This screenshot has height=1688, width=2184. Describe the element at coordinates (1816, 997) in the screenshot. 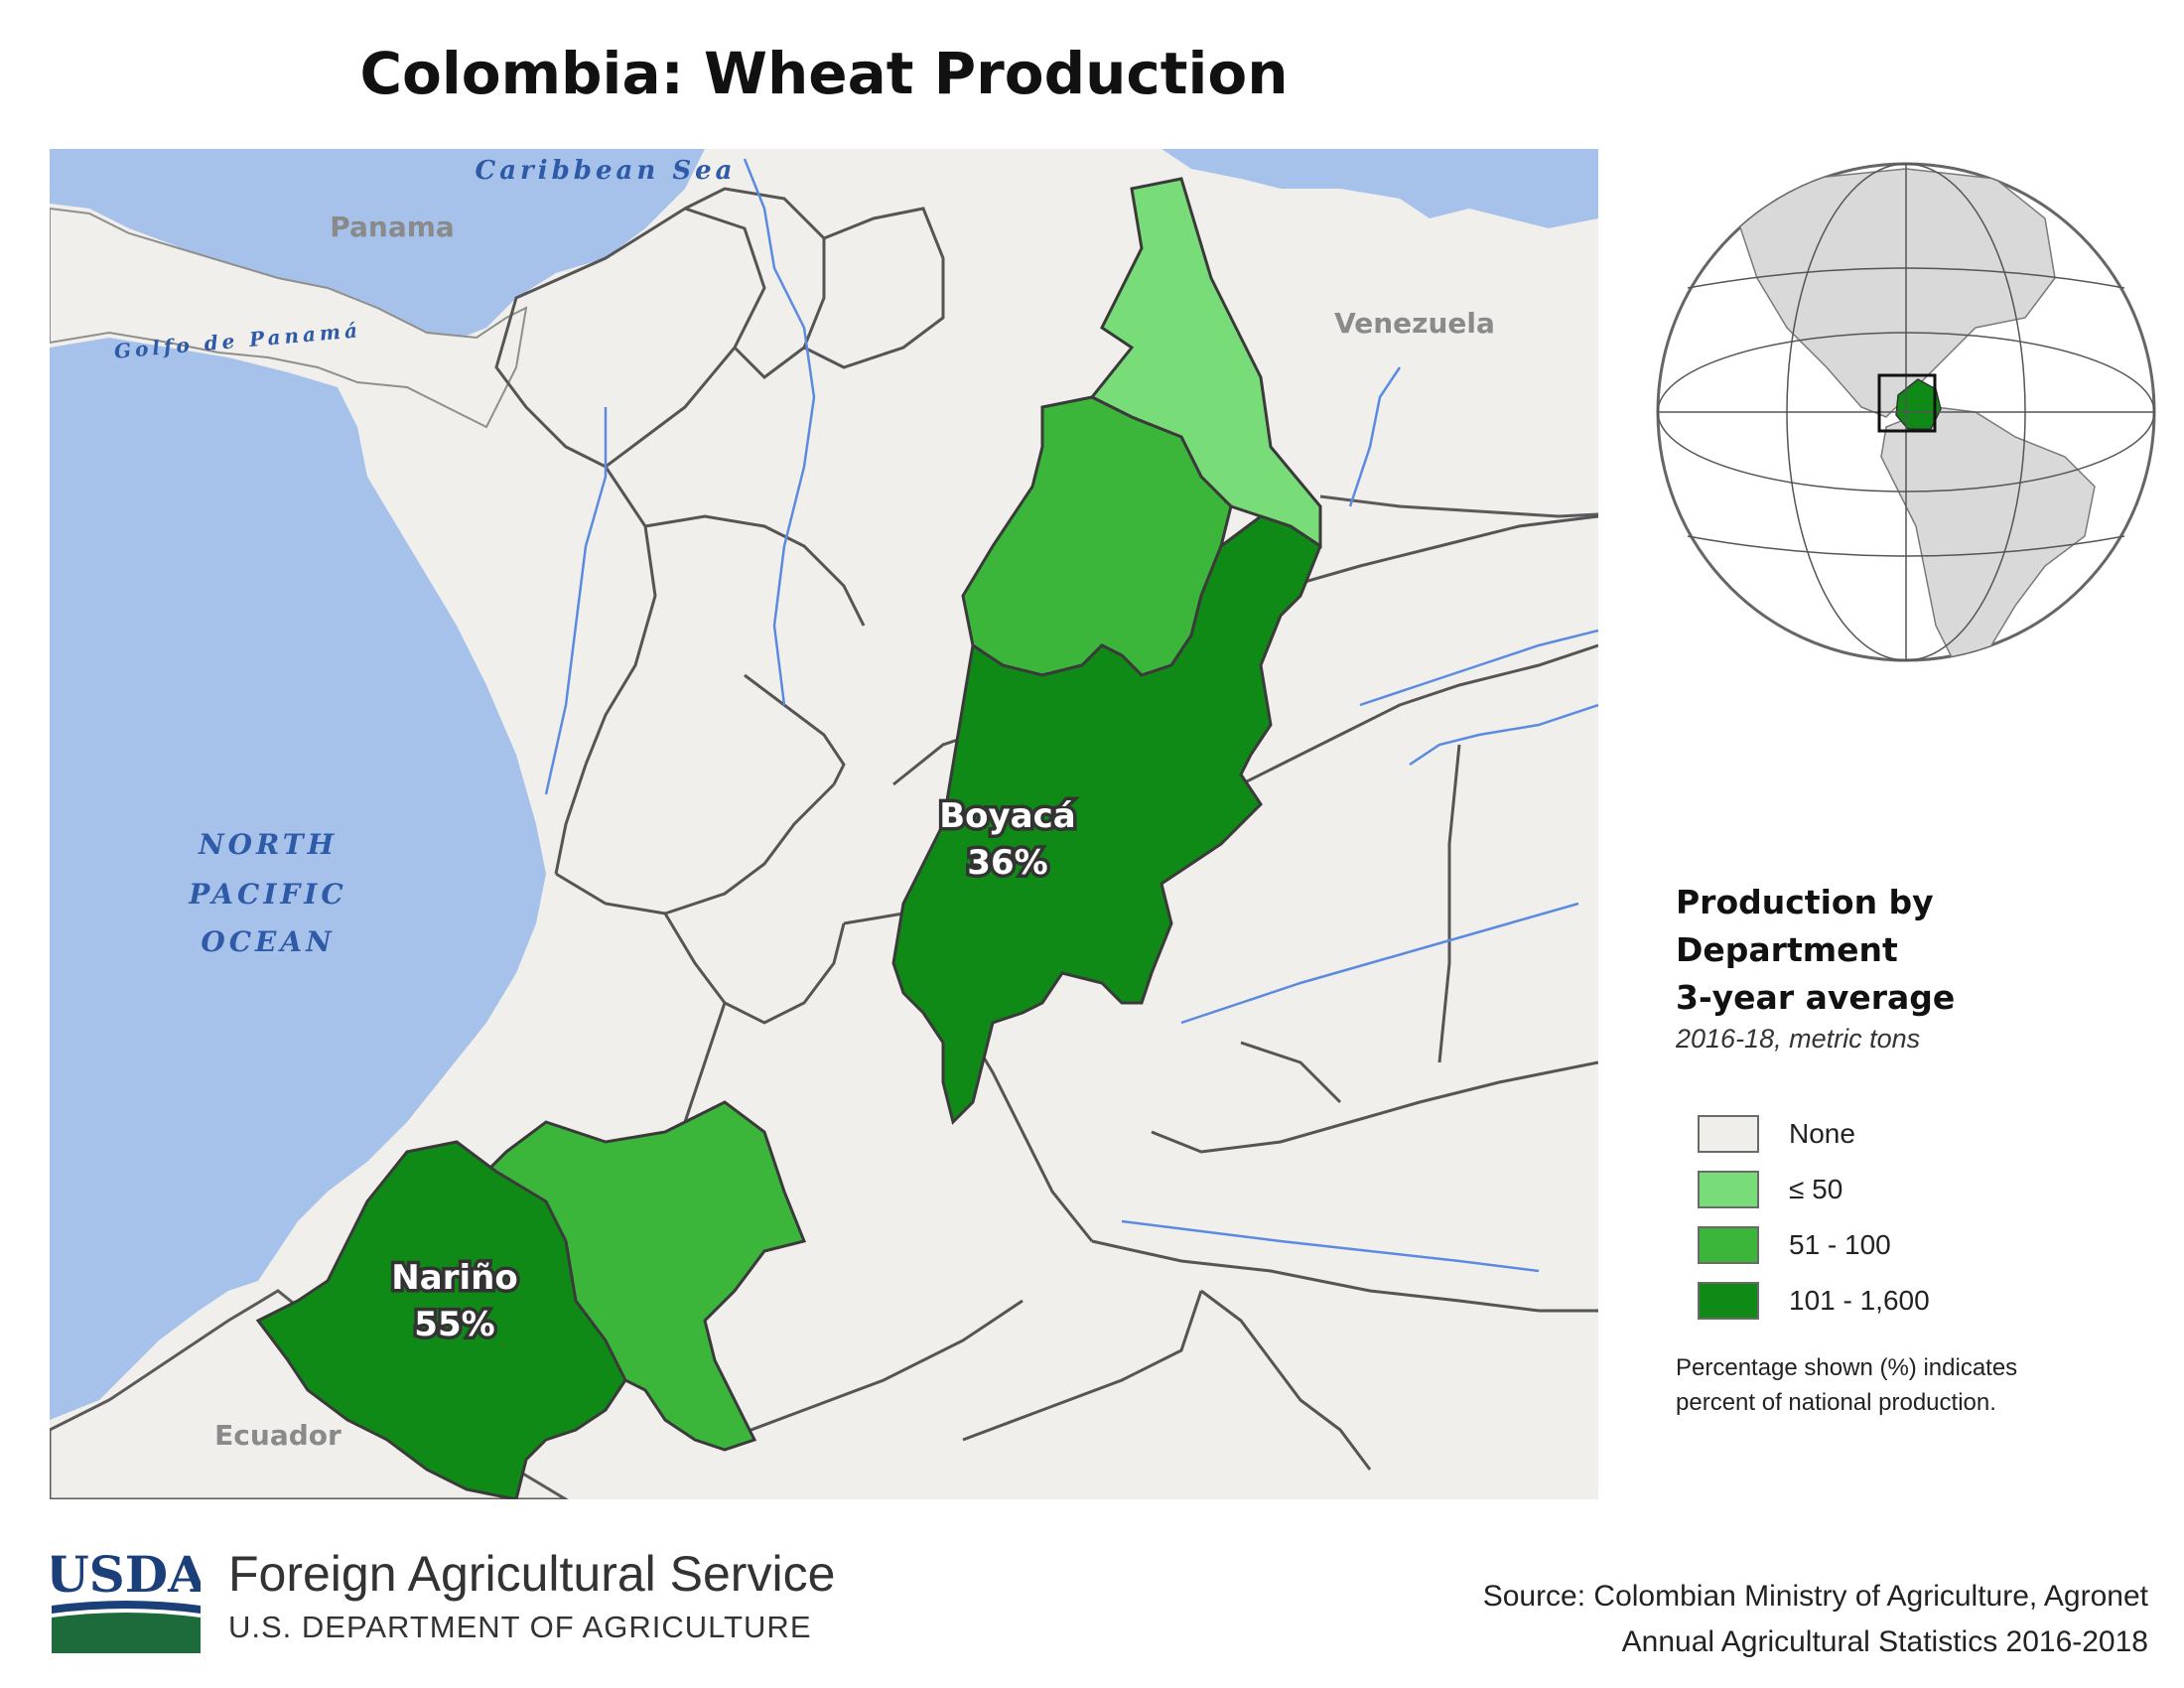

I see `legend-title-line2: 3-year average` at that location.